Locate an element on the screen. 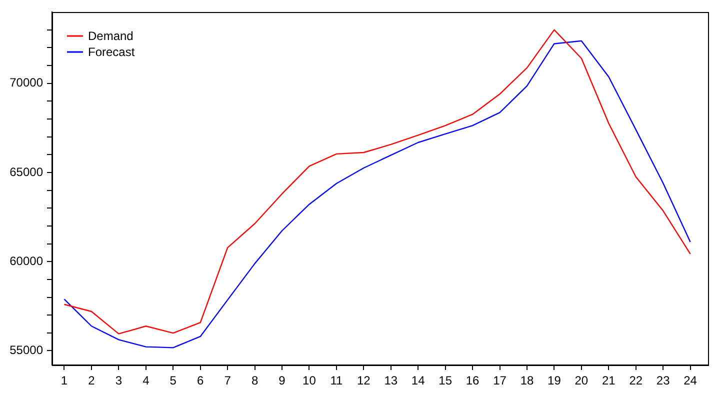 This screenshot has height=400, width=720. x-tick-label: 18 is located at coordinates (527, 381).